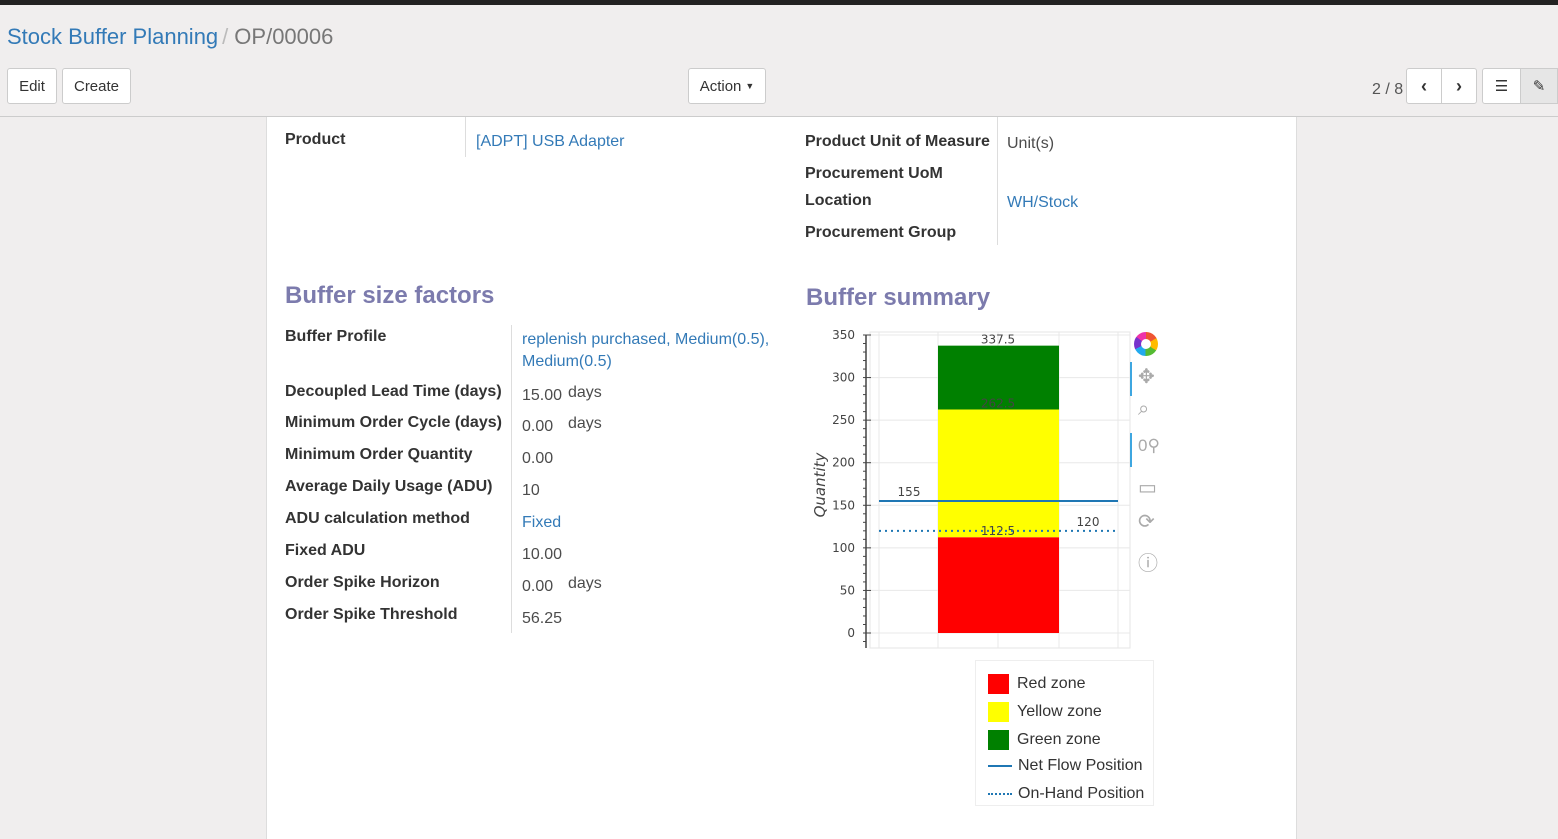 The image size is (1558, 839). What do you see at coordinates (390, 295) in the screenshot?
I see `buffer-size-factors-title: Buffer size factors` at bounding box center [390, 295].